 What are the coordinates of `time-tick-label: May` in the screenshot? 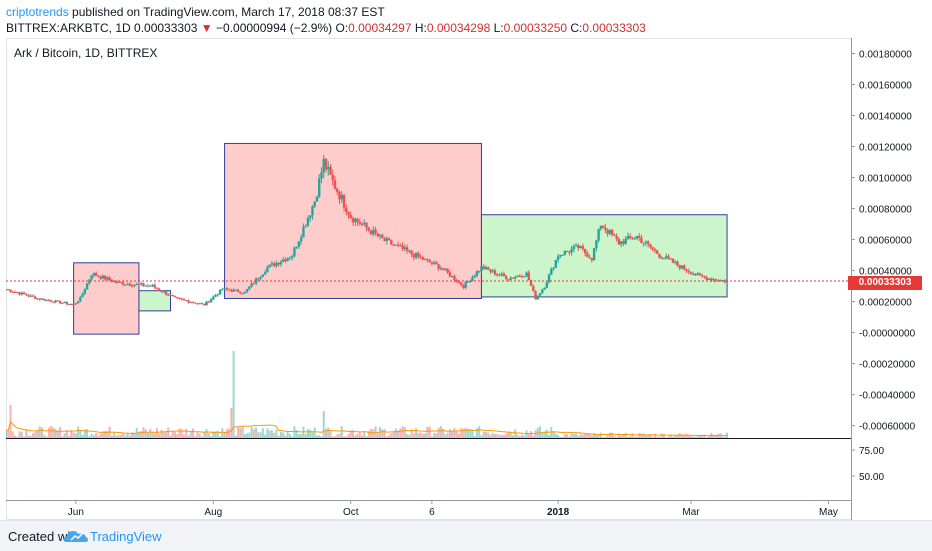 It's located at (828, 512).